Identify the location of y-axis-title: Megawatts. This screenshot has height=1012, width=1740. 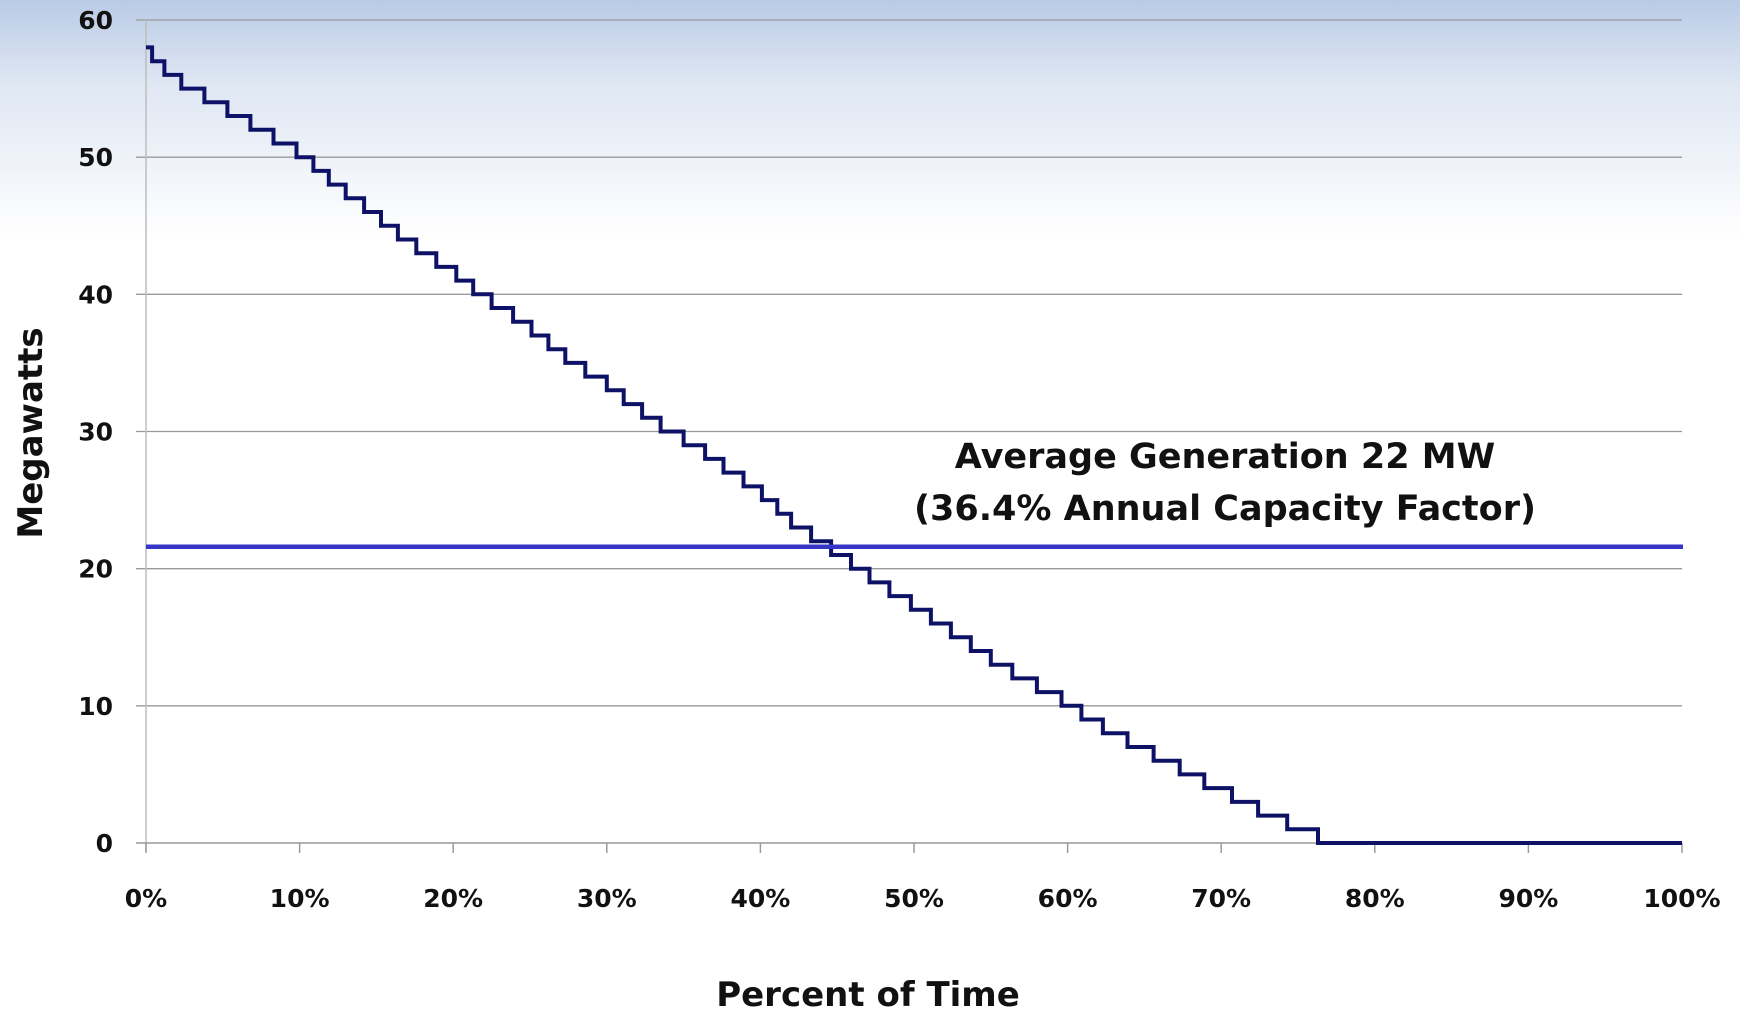
(31, 432).